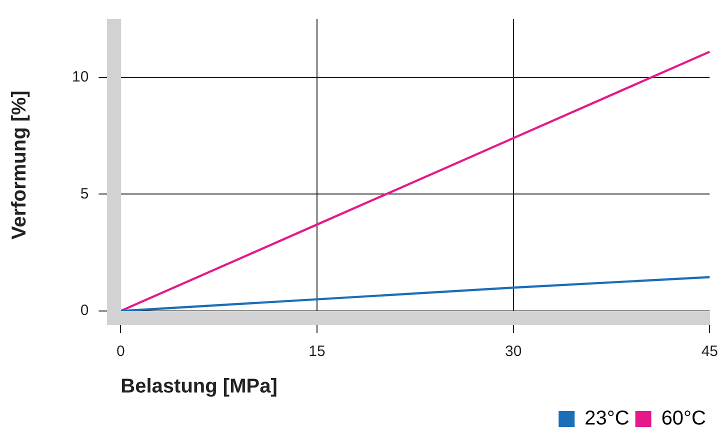 The image size is (728, 441). What do you see at coordinates (317, 351) in the screenshot?
I see `x-tick-label: 15` at bounding box center [317, 351].